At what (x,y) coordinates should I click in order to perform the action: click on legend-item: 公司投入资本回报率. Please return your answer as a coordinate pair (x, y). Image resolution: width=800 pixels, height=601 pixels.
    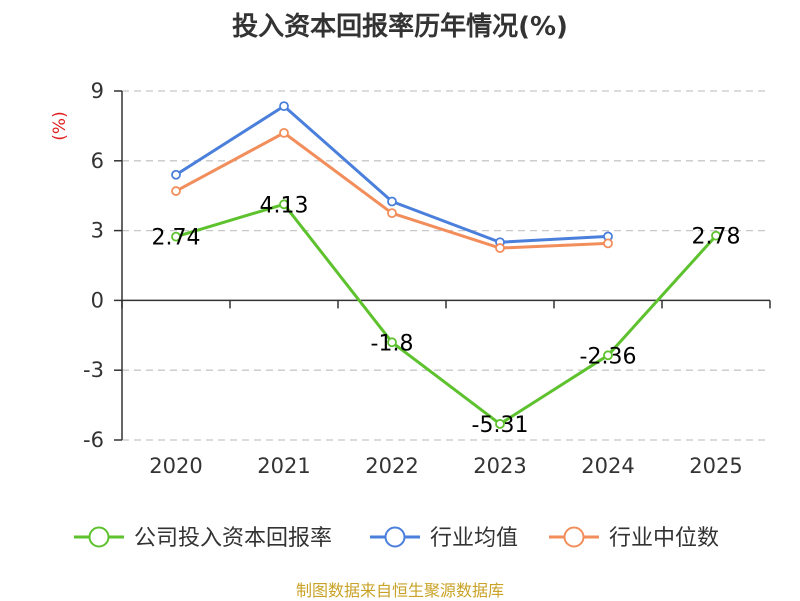
    Looking at the image, I should click on (203, 538).